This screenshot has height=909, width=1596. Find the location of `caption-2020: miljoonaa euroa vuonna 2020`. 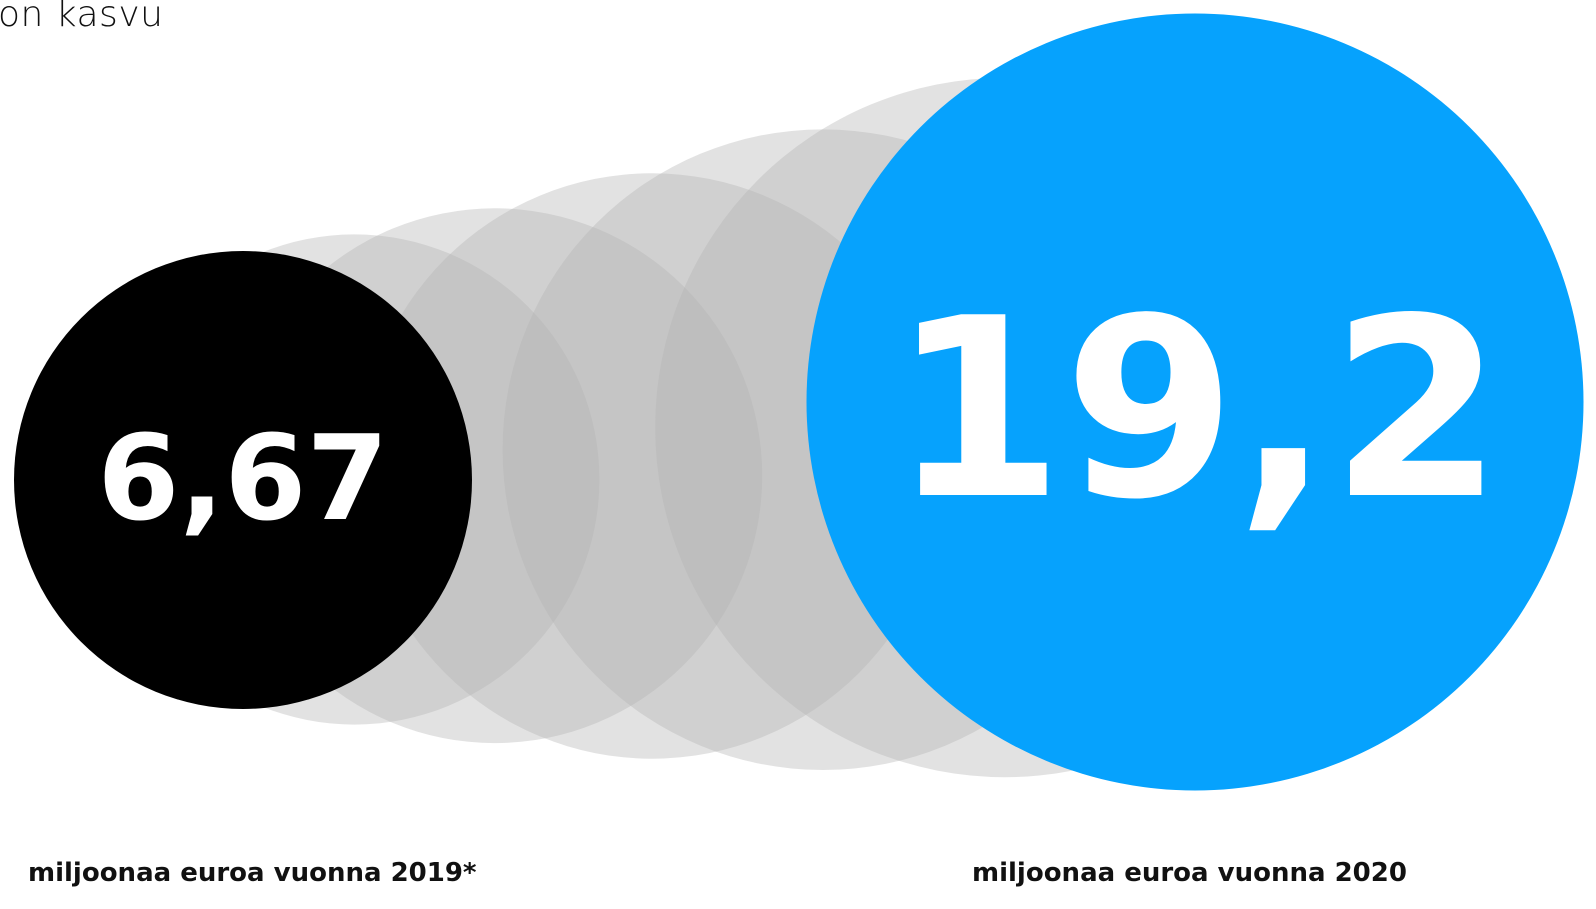

caption-2020: miljoonaa euroa vuonna 2020 is located at coordinates (1189, 873).